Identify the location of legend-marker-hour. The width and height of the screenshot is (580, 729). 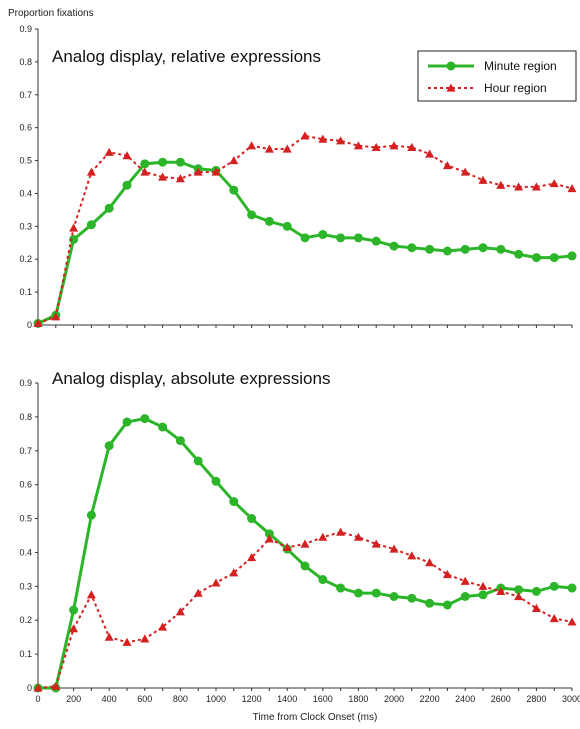
(451, 87).